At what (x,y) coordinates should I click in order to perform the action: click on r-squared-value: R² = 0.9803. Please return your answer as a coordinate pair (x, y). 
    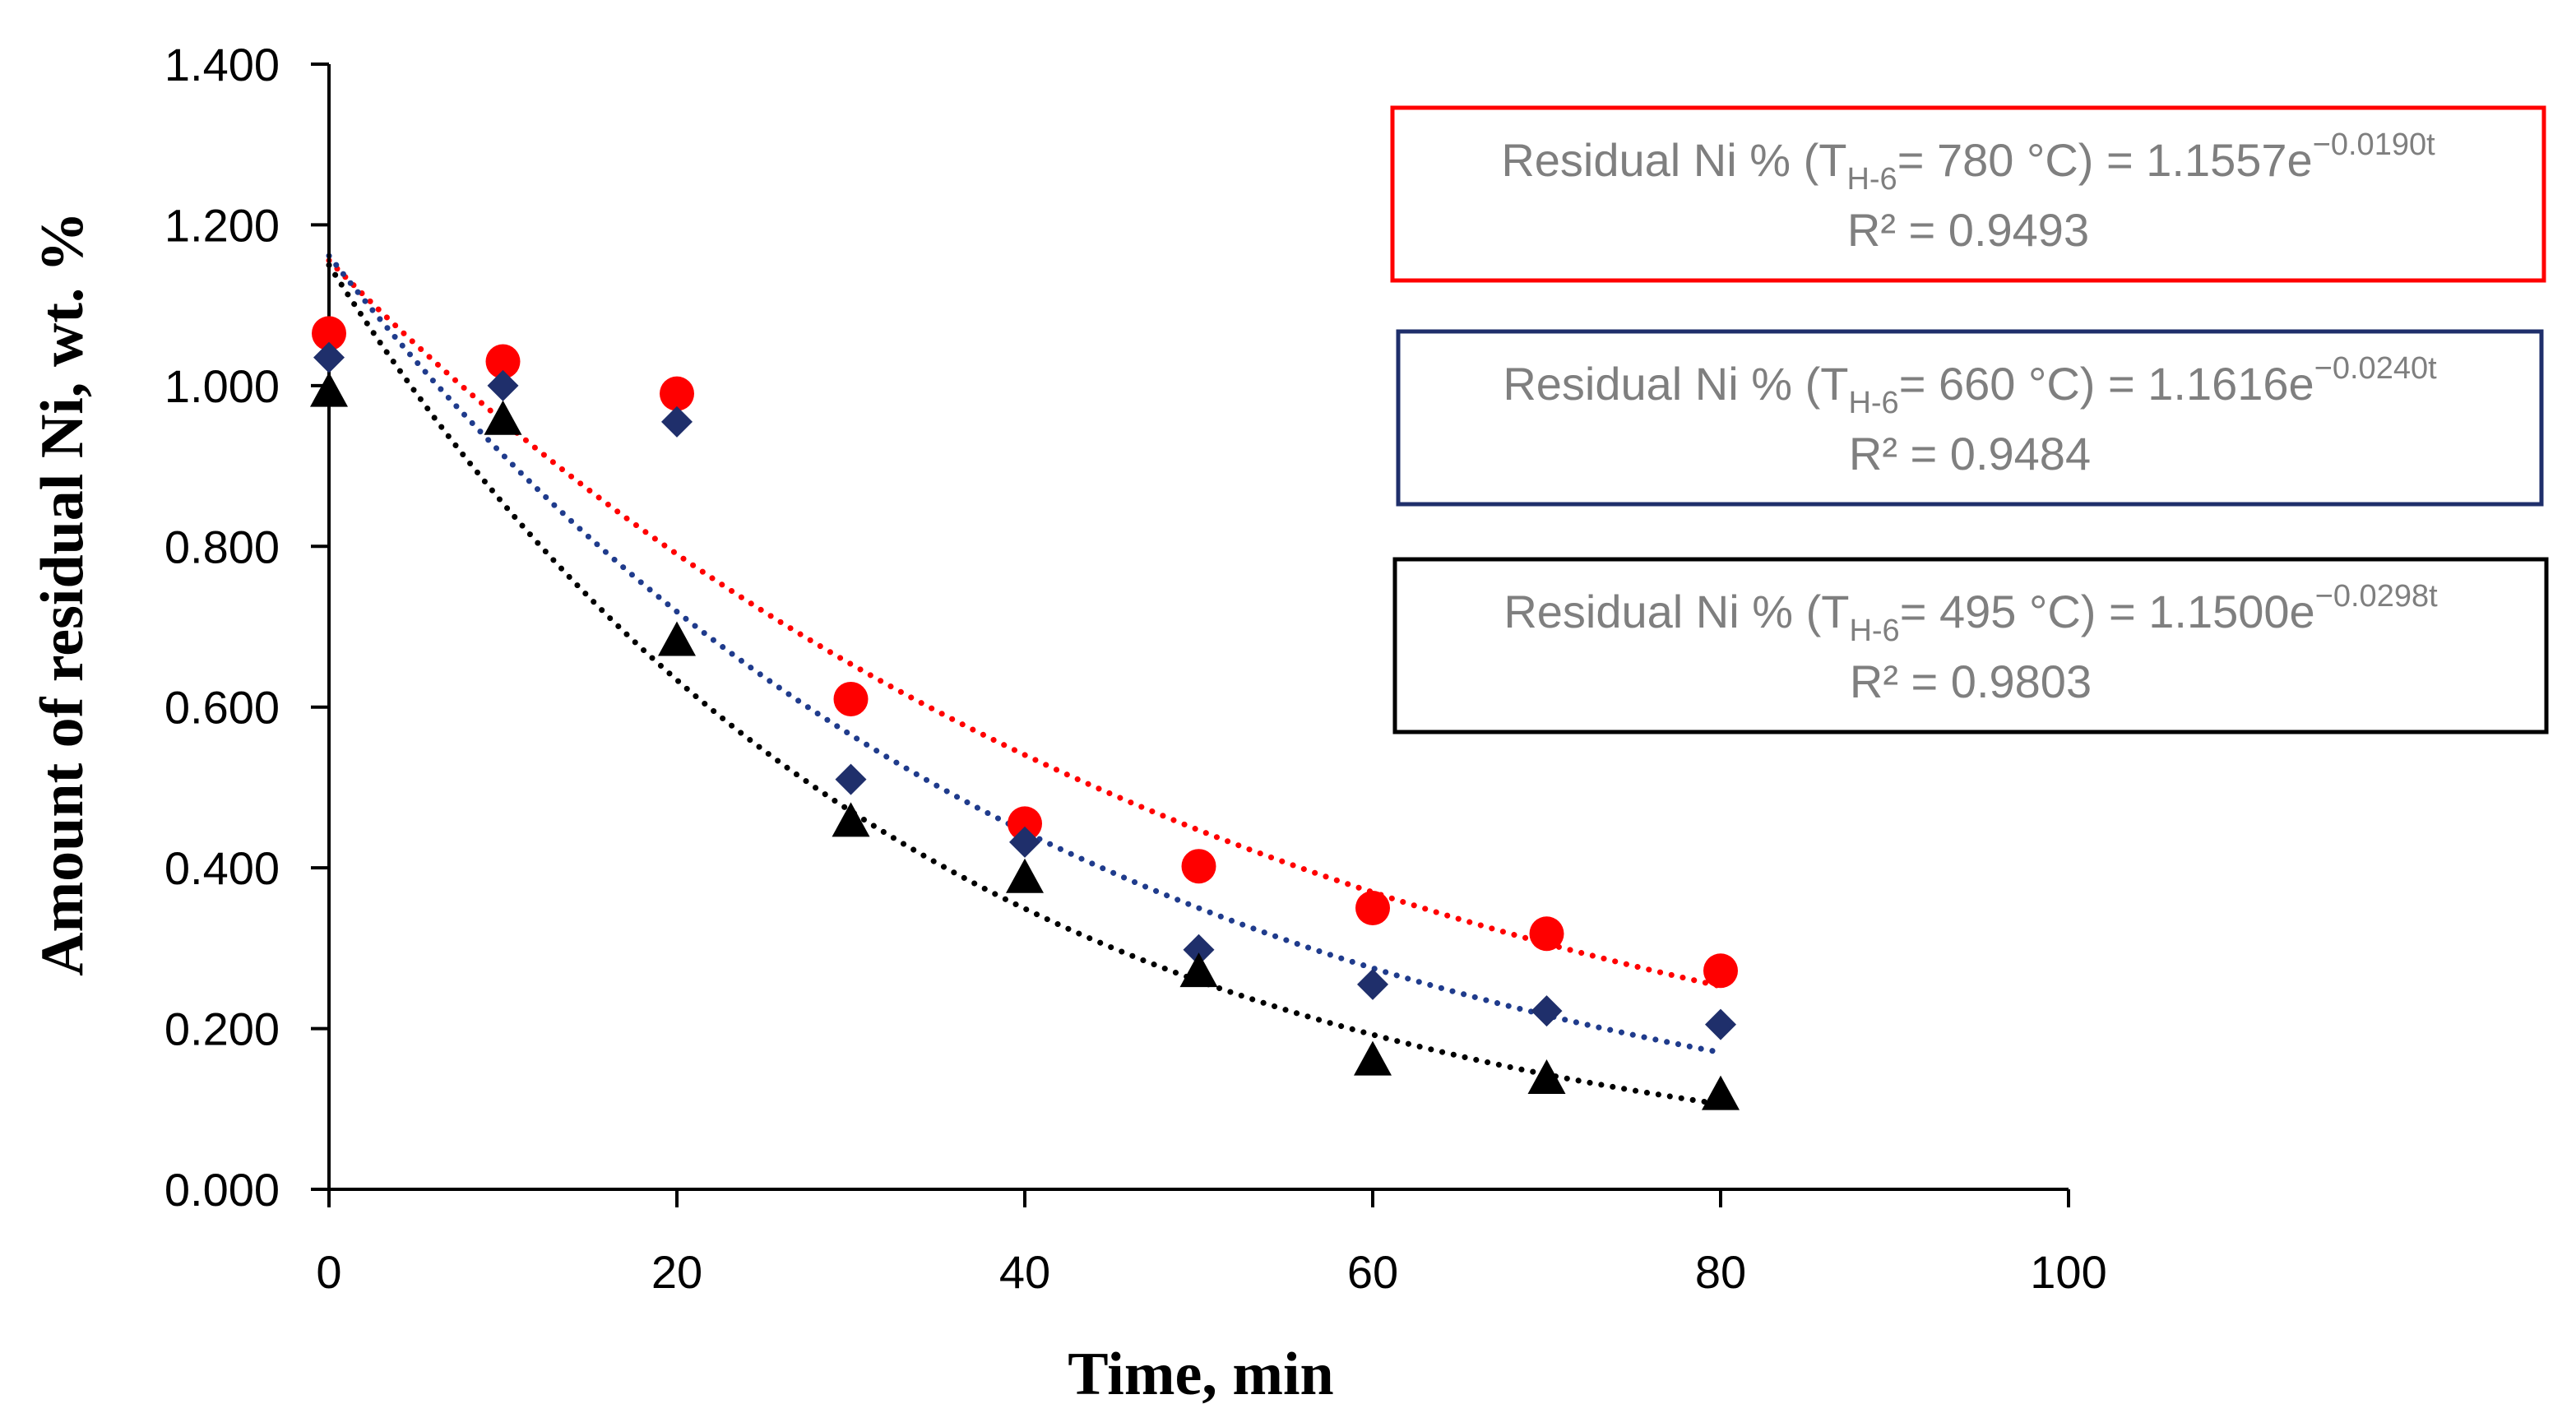
    Looking at the image, I should click on (1971, 681).